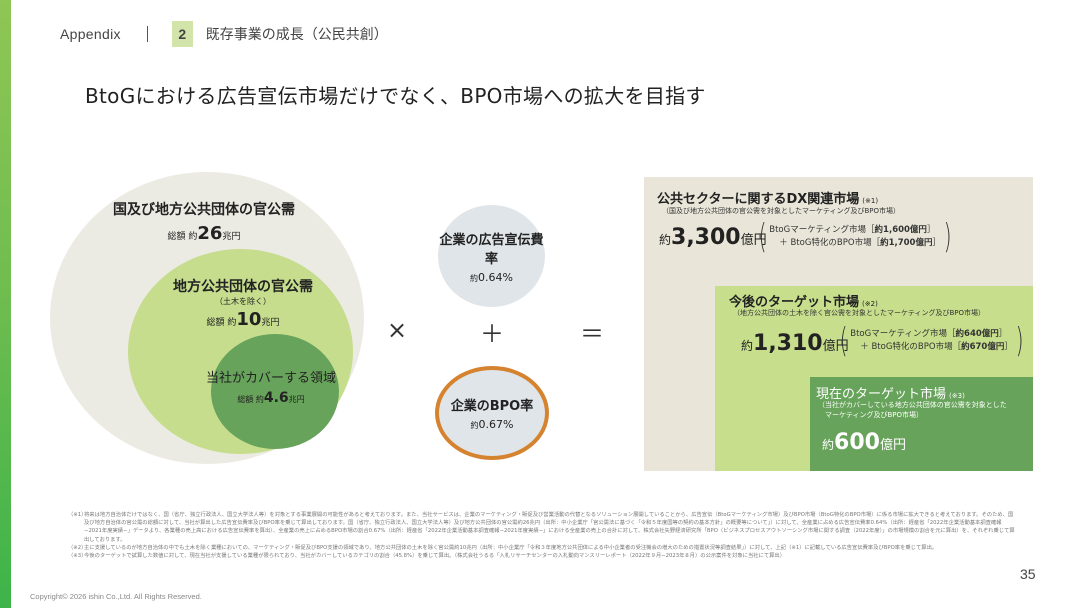 Image resolution: width=1080 pixels, height=608 pixels. Describe the element at coordinates (492, 424) in the screenshot. I see `bpo-rate-value: 約0.67%` at that location.